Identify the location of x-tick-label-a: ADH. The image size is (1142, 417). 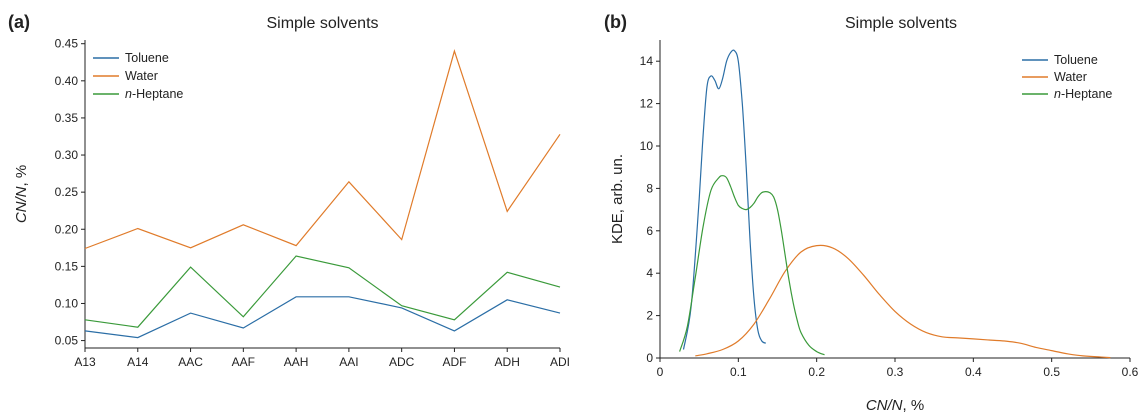
(507, 362).